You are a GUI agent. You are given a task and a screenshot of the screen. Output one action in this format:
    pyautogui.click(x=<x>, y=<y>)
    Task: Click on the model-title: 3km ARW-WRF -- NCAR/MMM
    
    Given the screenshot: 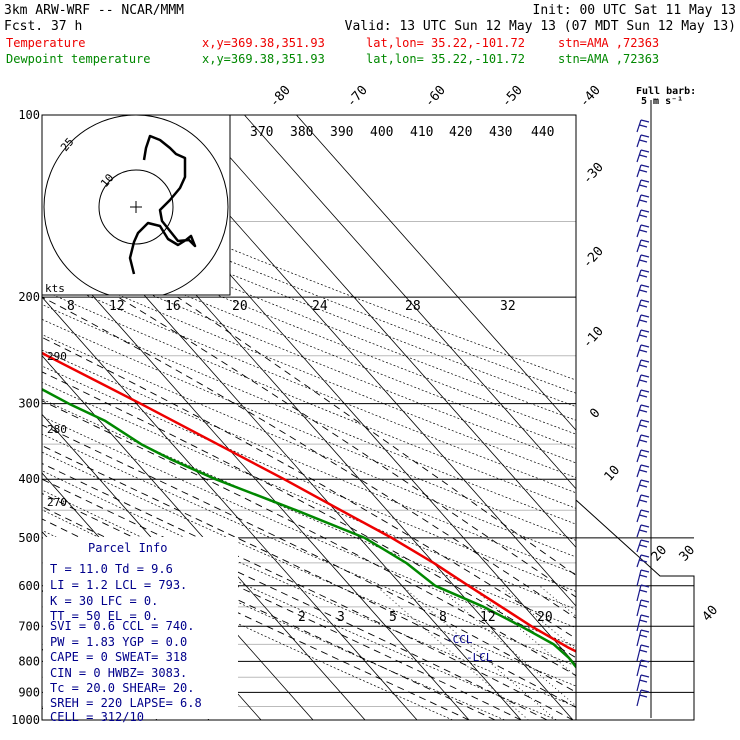 What is the action you would take?
    pyautogui.click(x=94, y=10)
    